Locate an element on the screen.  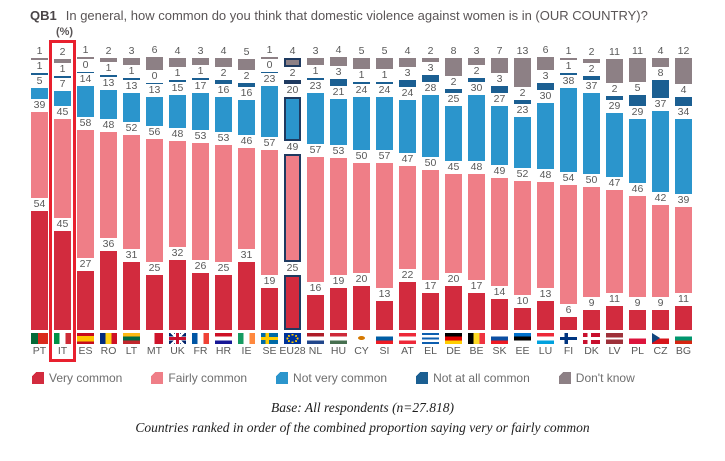
bar-very-hr is located at coordinates (223, 302).